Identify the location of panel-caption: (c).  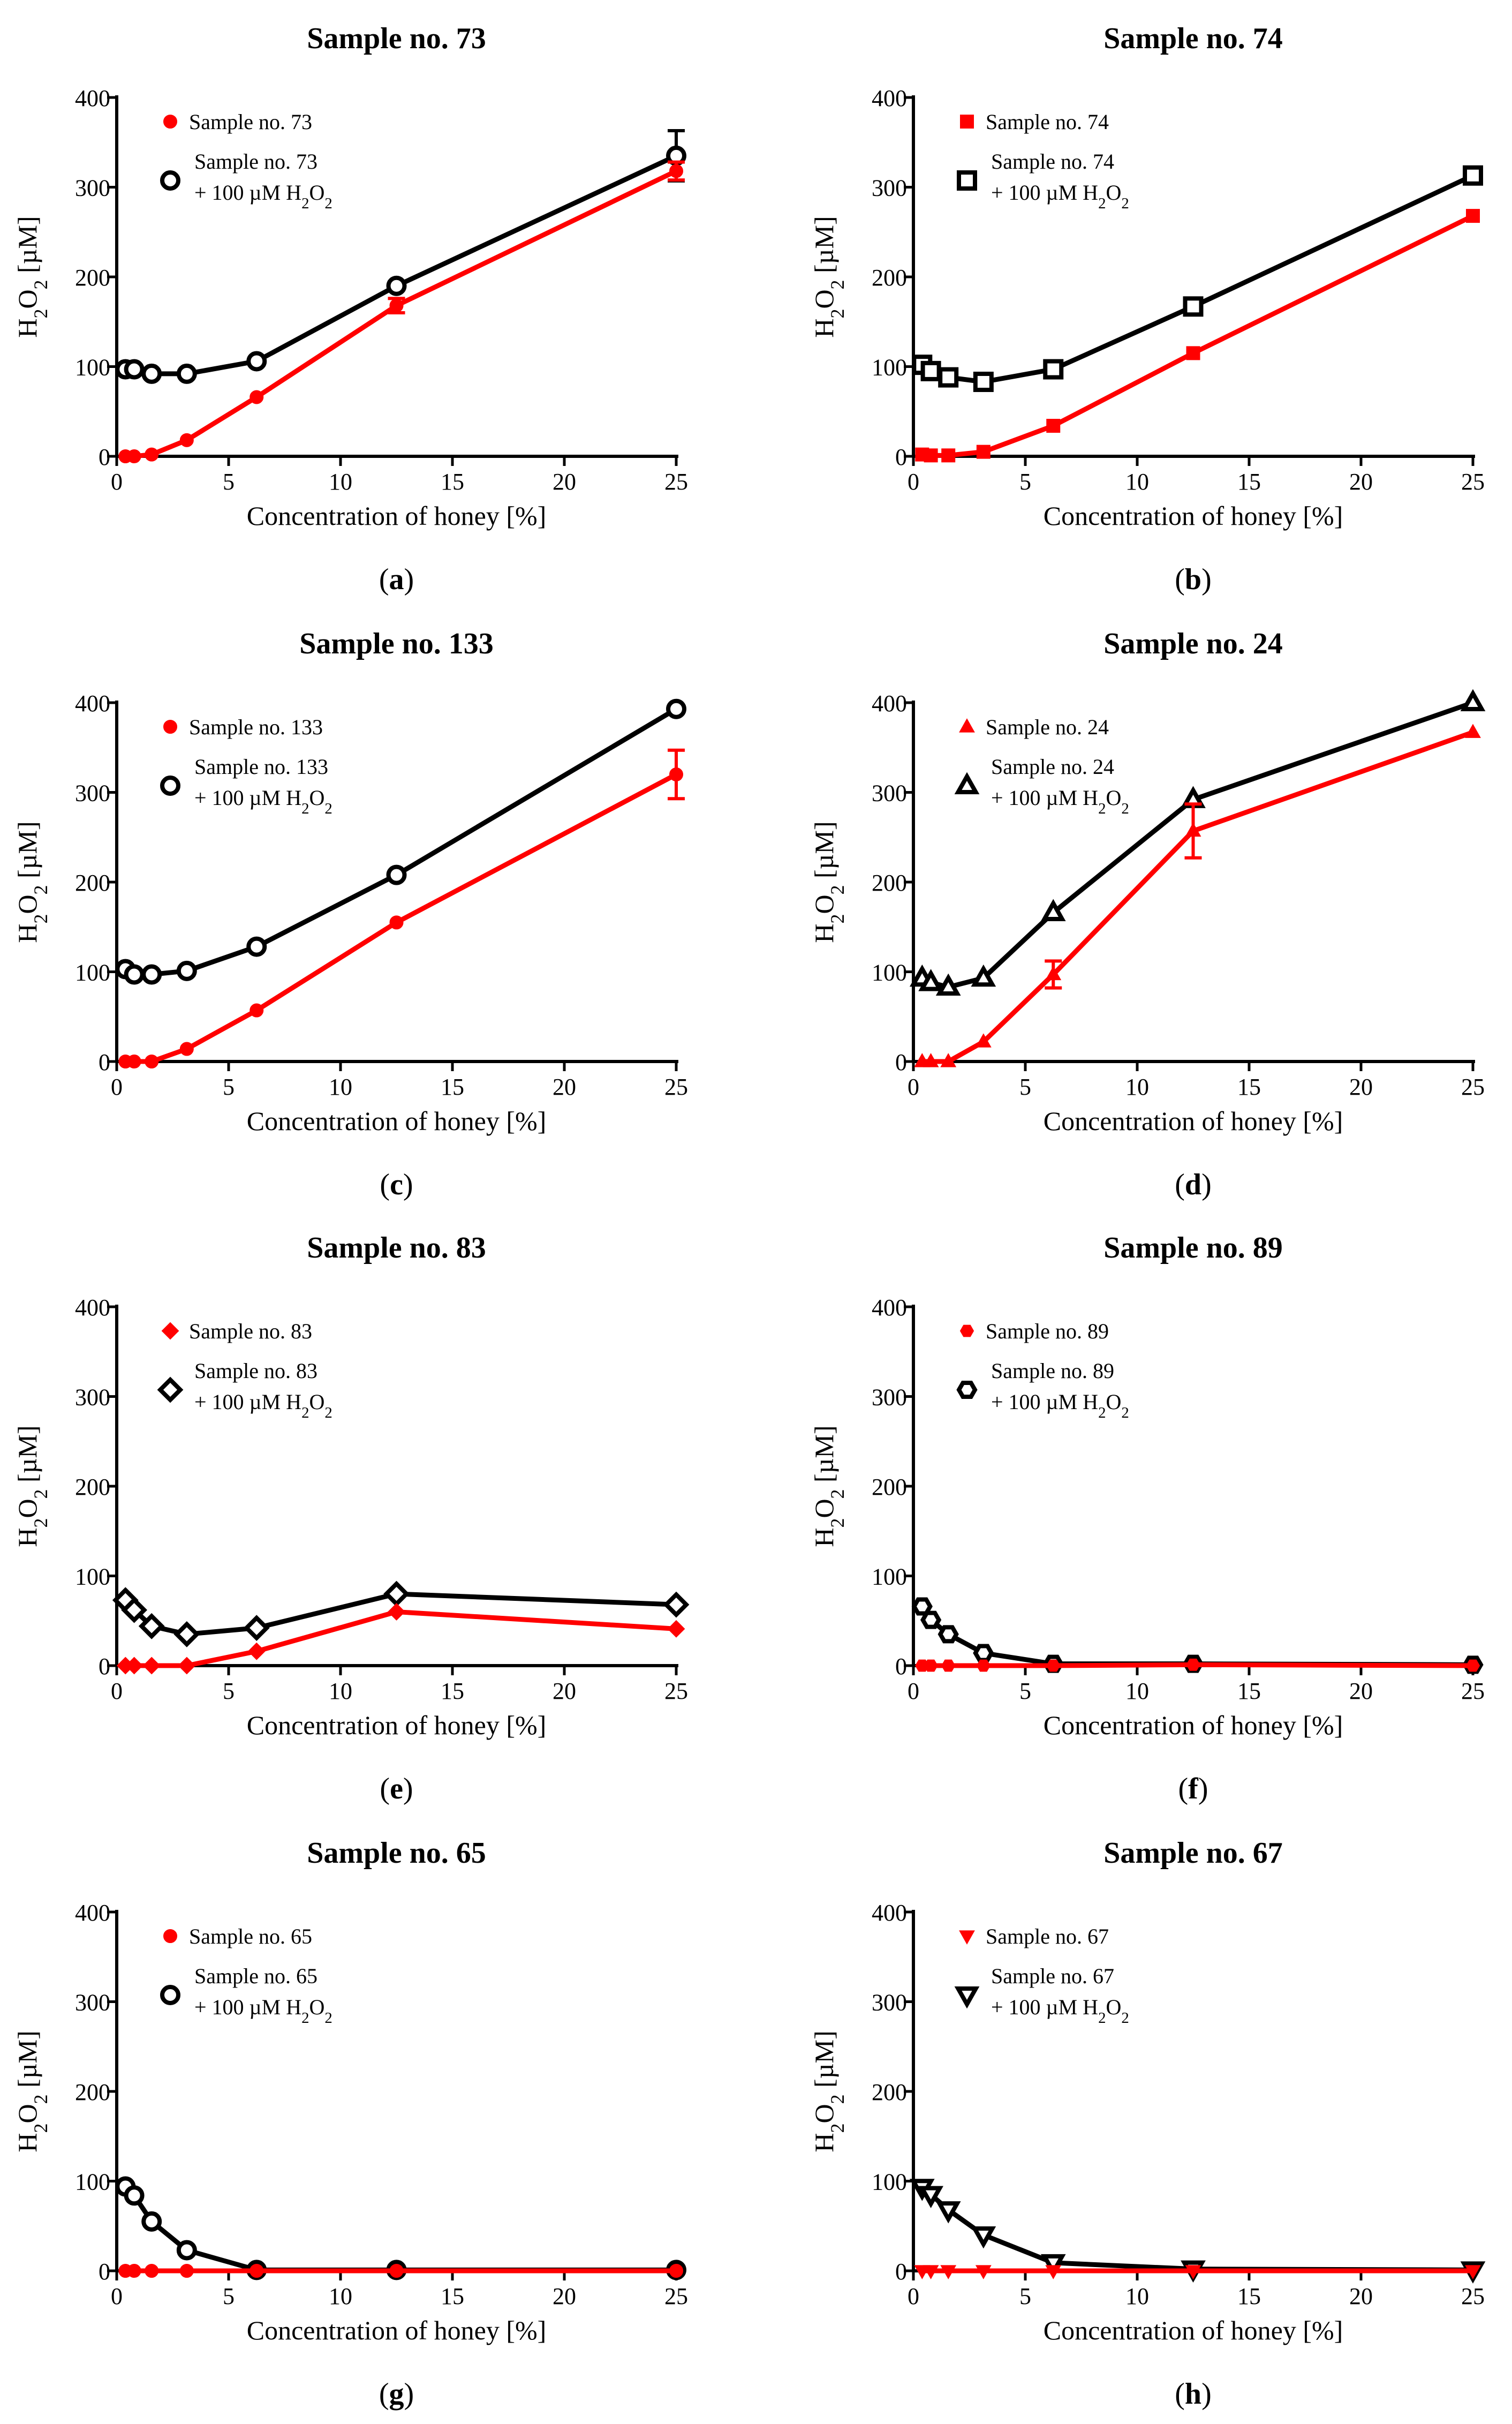
(396, 1184).